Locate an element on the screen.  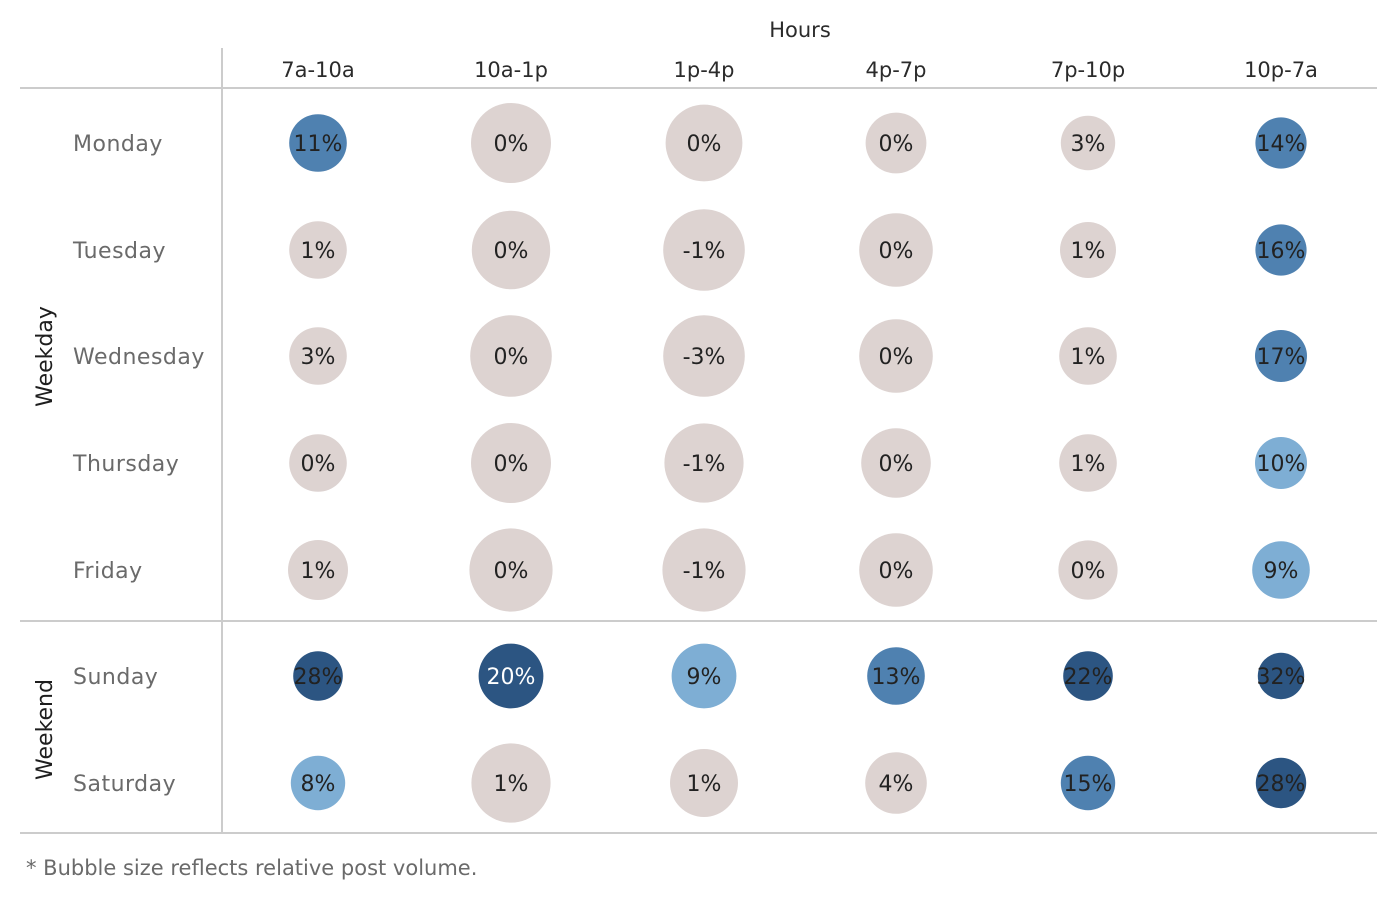
column-header: 7a-10a is located at coordinates (317, 70).